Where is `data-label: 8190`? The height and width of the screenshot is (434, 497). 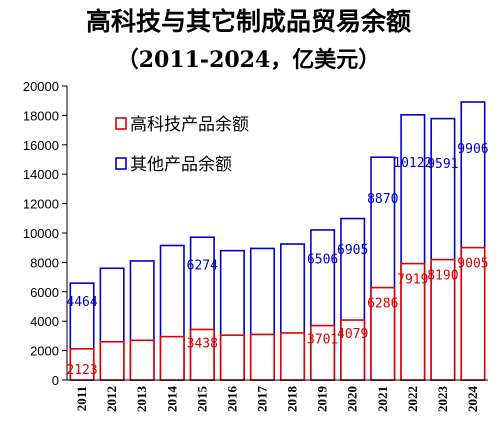
data-label: 8190 is located at coordinates (442, 276).